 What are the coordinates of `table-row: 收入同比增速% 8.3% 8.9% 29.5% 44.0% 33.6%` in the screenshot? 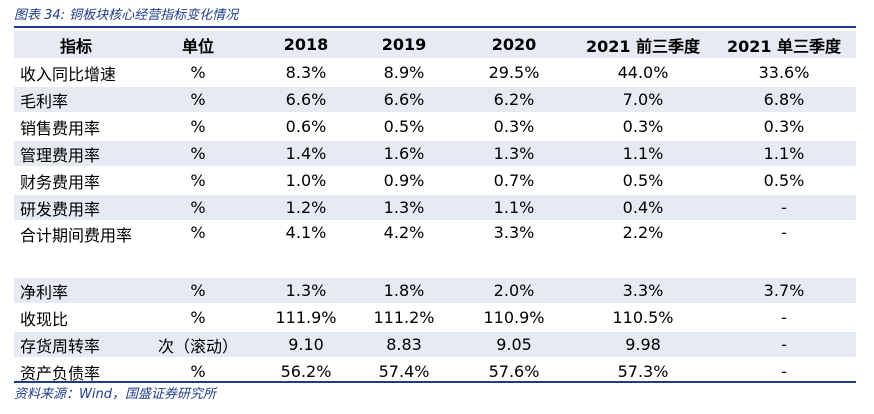 It's located at (435, 72).